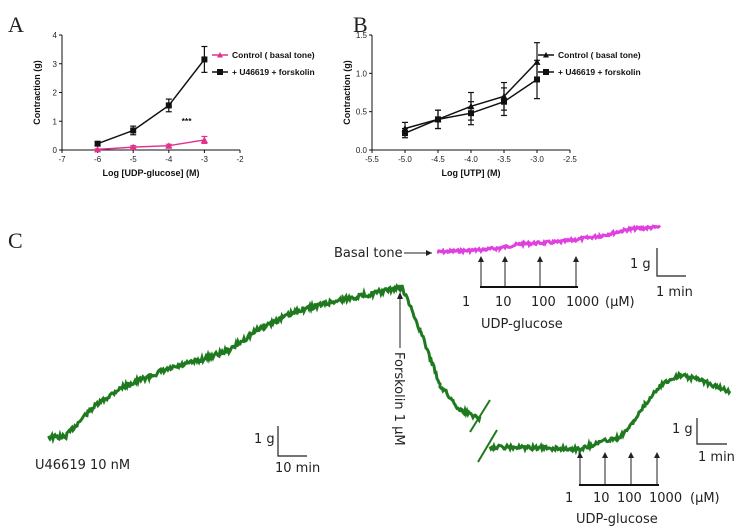 The width and height of the screenshot is (740, 529). What do you see at coordinates (169, 159) in the screenshot?
I see `x-tick-label: -4` at bounding box center [169, 159].